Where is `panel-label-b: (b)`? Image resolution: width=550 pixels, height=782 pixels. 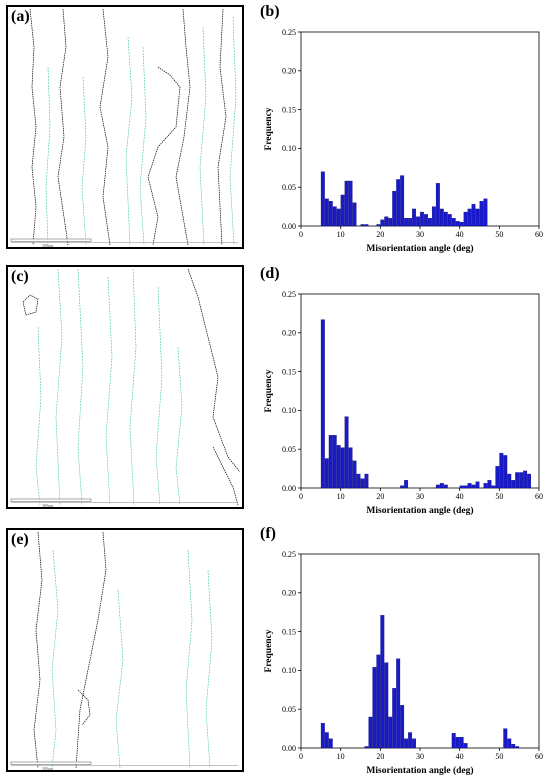
panel-label-b: (b) is located at coordinates (270, 11).